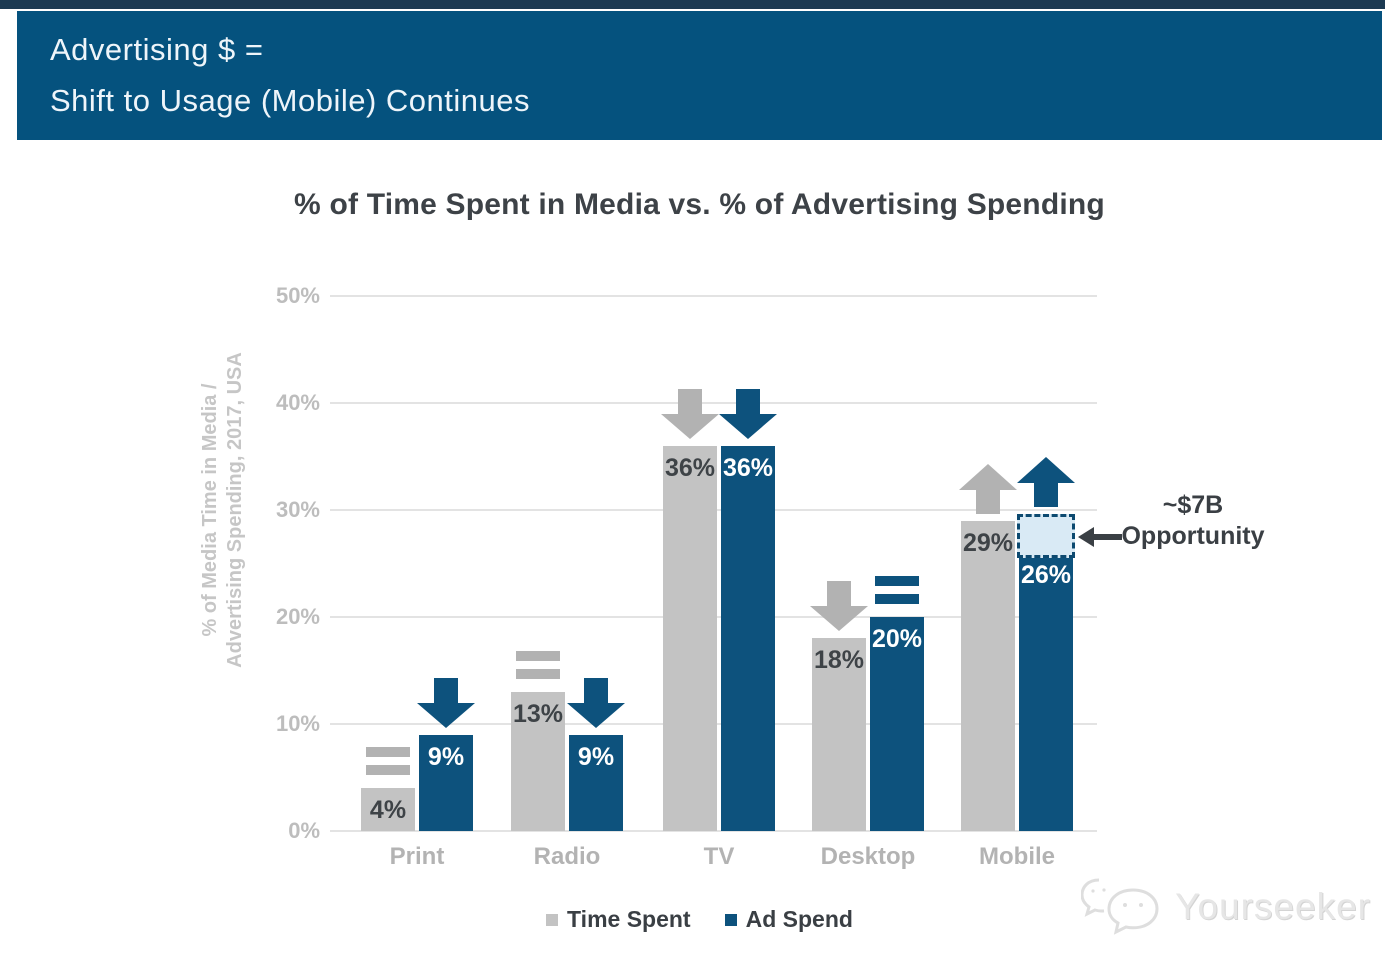  Describe the element at coordinates (596, 705) in the screenshot. I see `arrow-down-trend-icon-radio-ad-spend` at that location.